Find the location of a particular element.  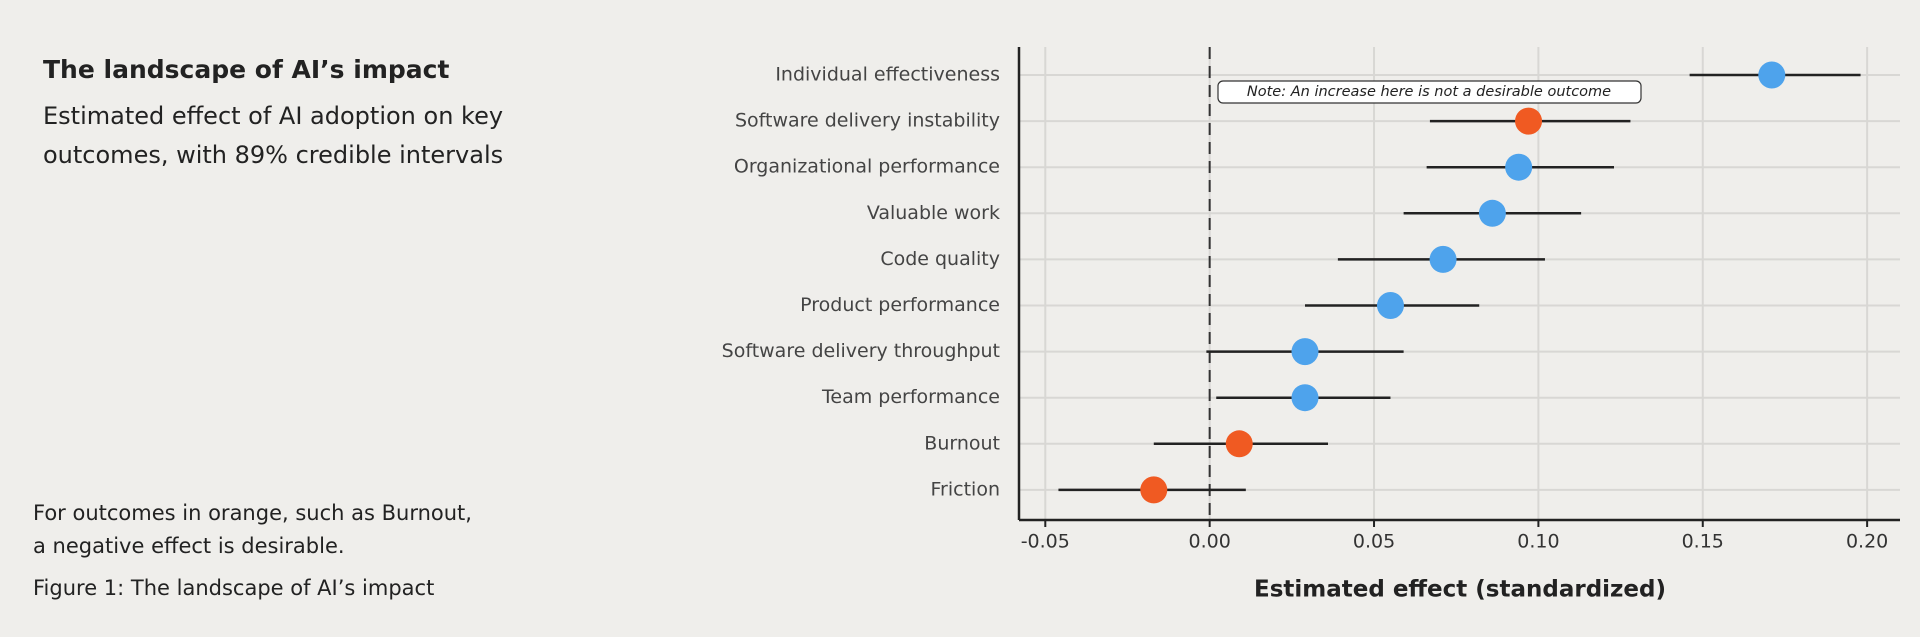

y-tick-label: Organizational performance is located at coordinates (867, 167).